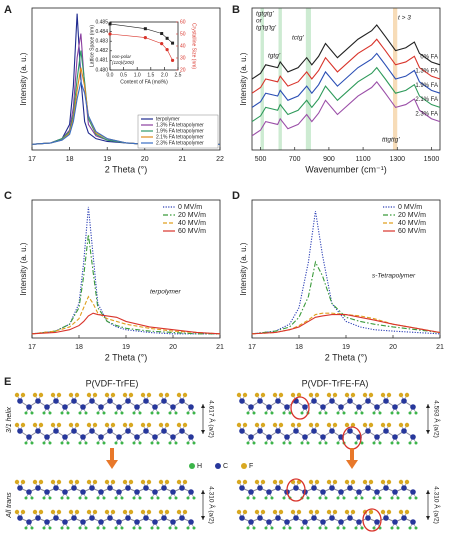 This screenshot has width=449, height=551. I want to click on highlight, so click(296, 490).